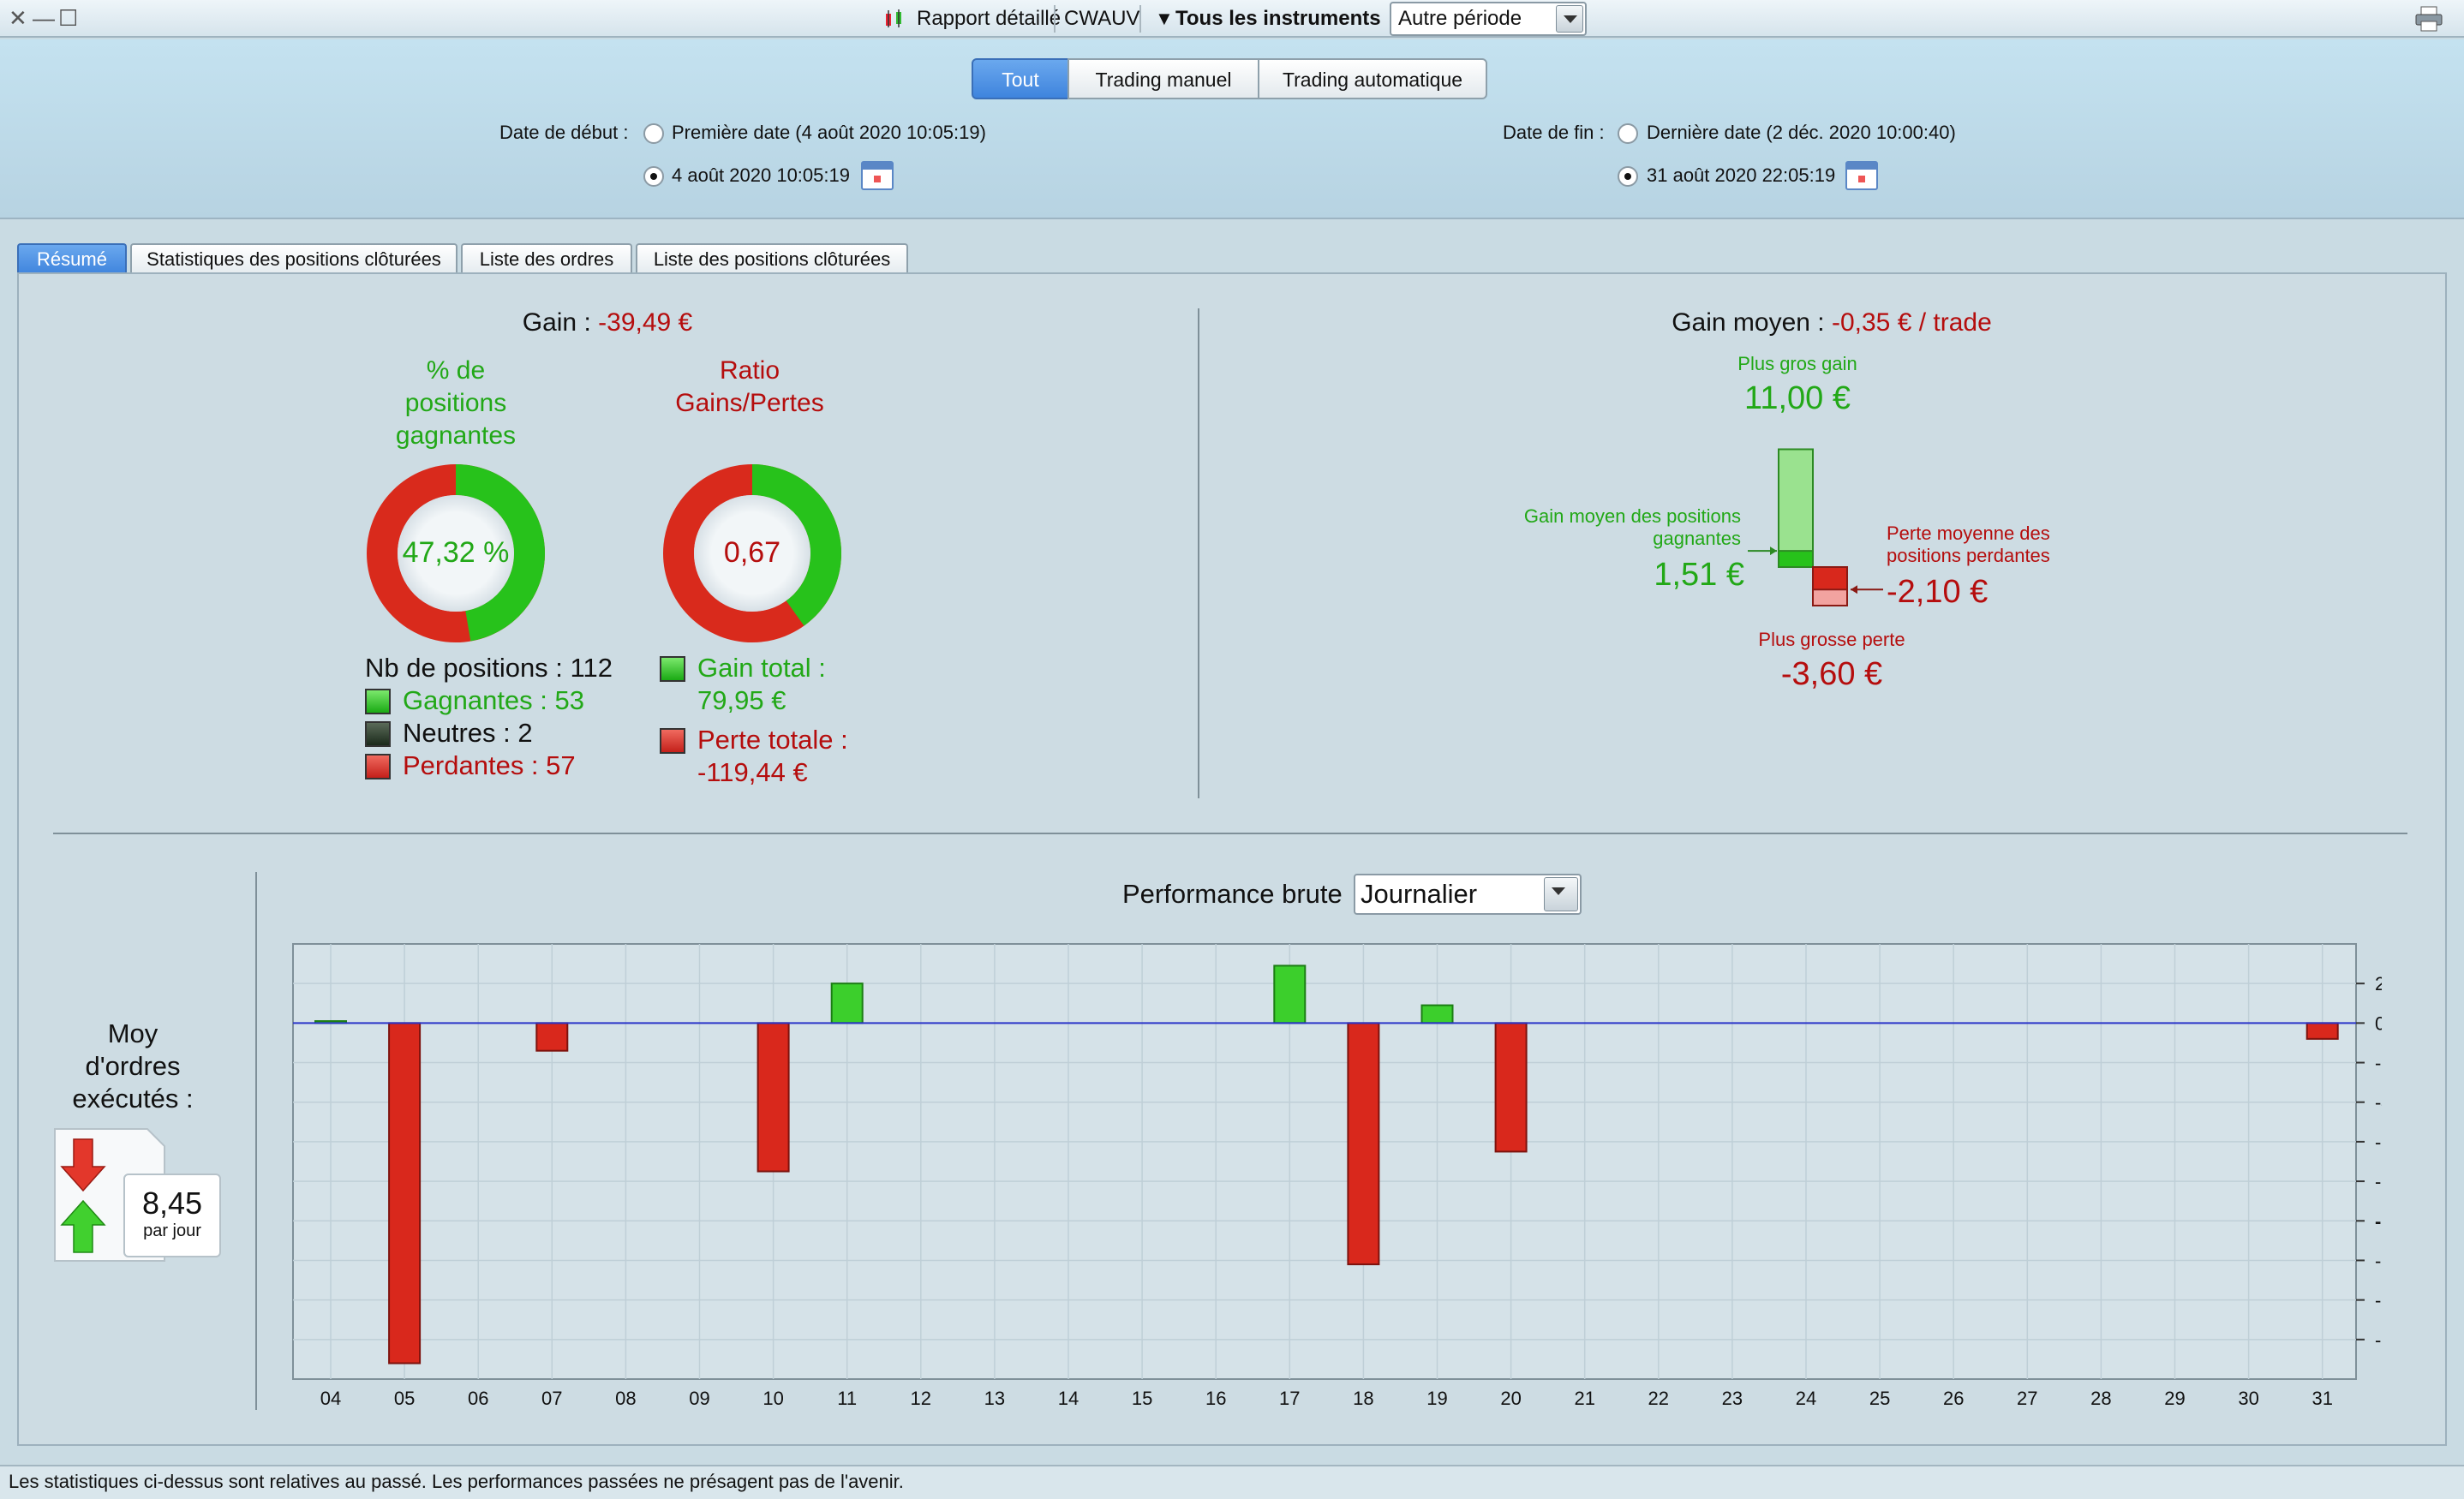 The width and height of the screenshot is (2464, 1499). What do you see at coordinates (489, 765) in the screenshot?
I see `losers-count: Perdantes : 57` at bounding box center [489, 765].